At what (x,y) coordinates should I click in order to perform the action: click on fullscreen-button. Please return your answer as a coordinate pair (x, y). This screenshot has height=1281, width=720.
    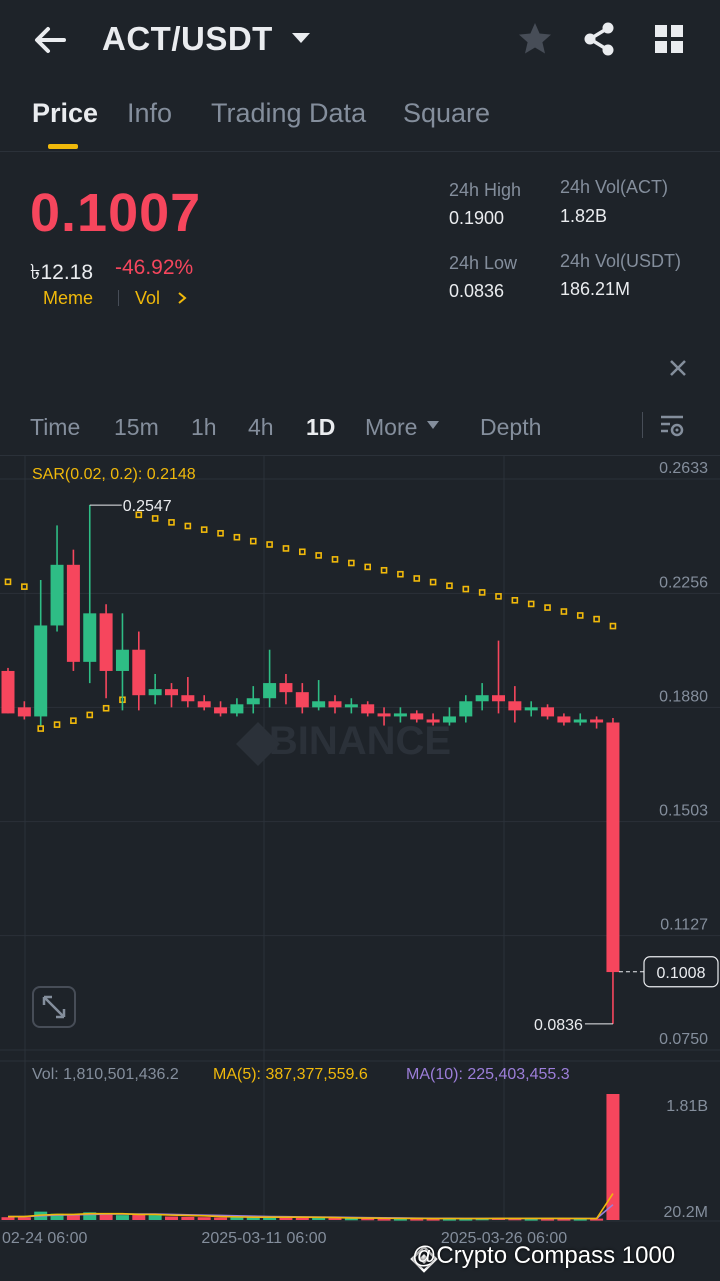
    Looking at the image, I should click on (54, 1007).